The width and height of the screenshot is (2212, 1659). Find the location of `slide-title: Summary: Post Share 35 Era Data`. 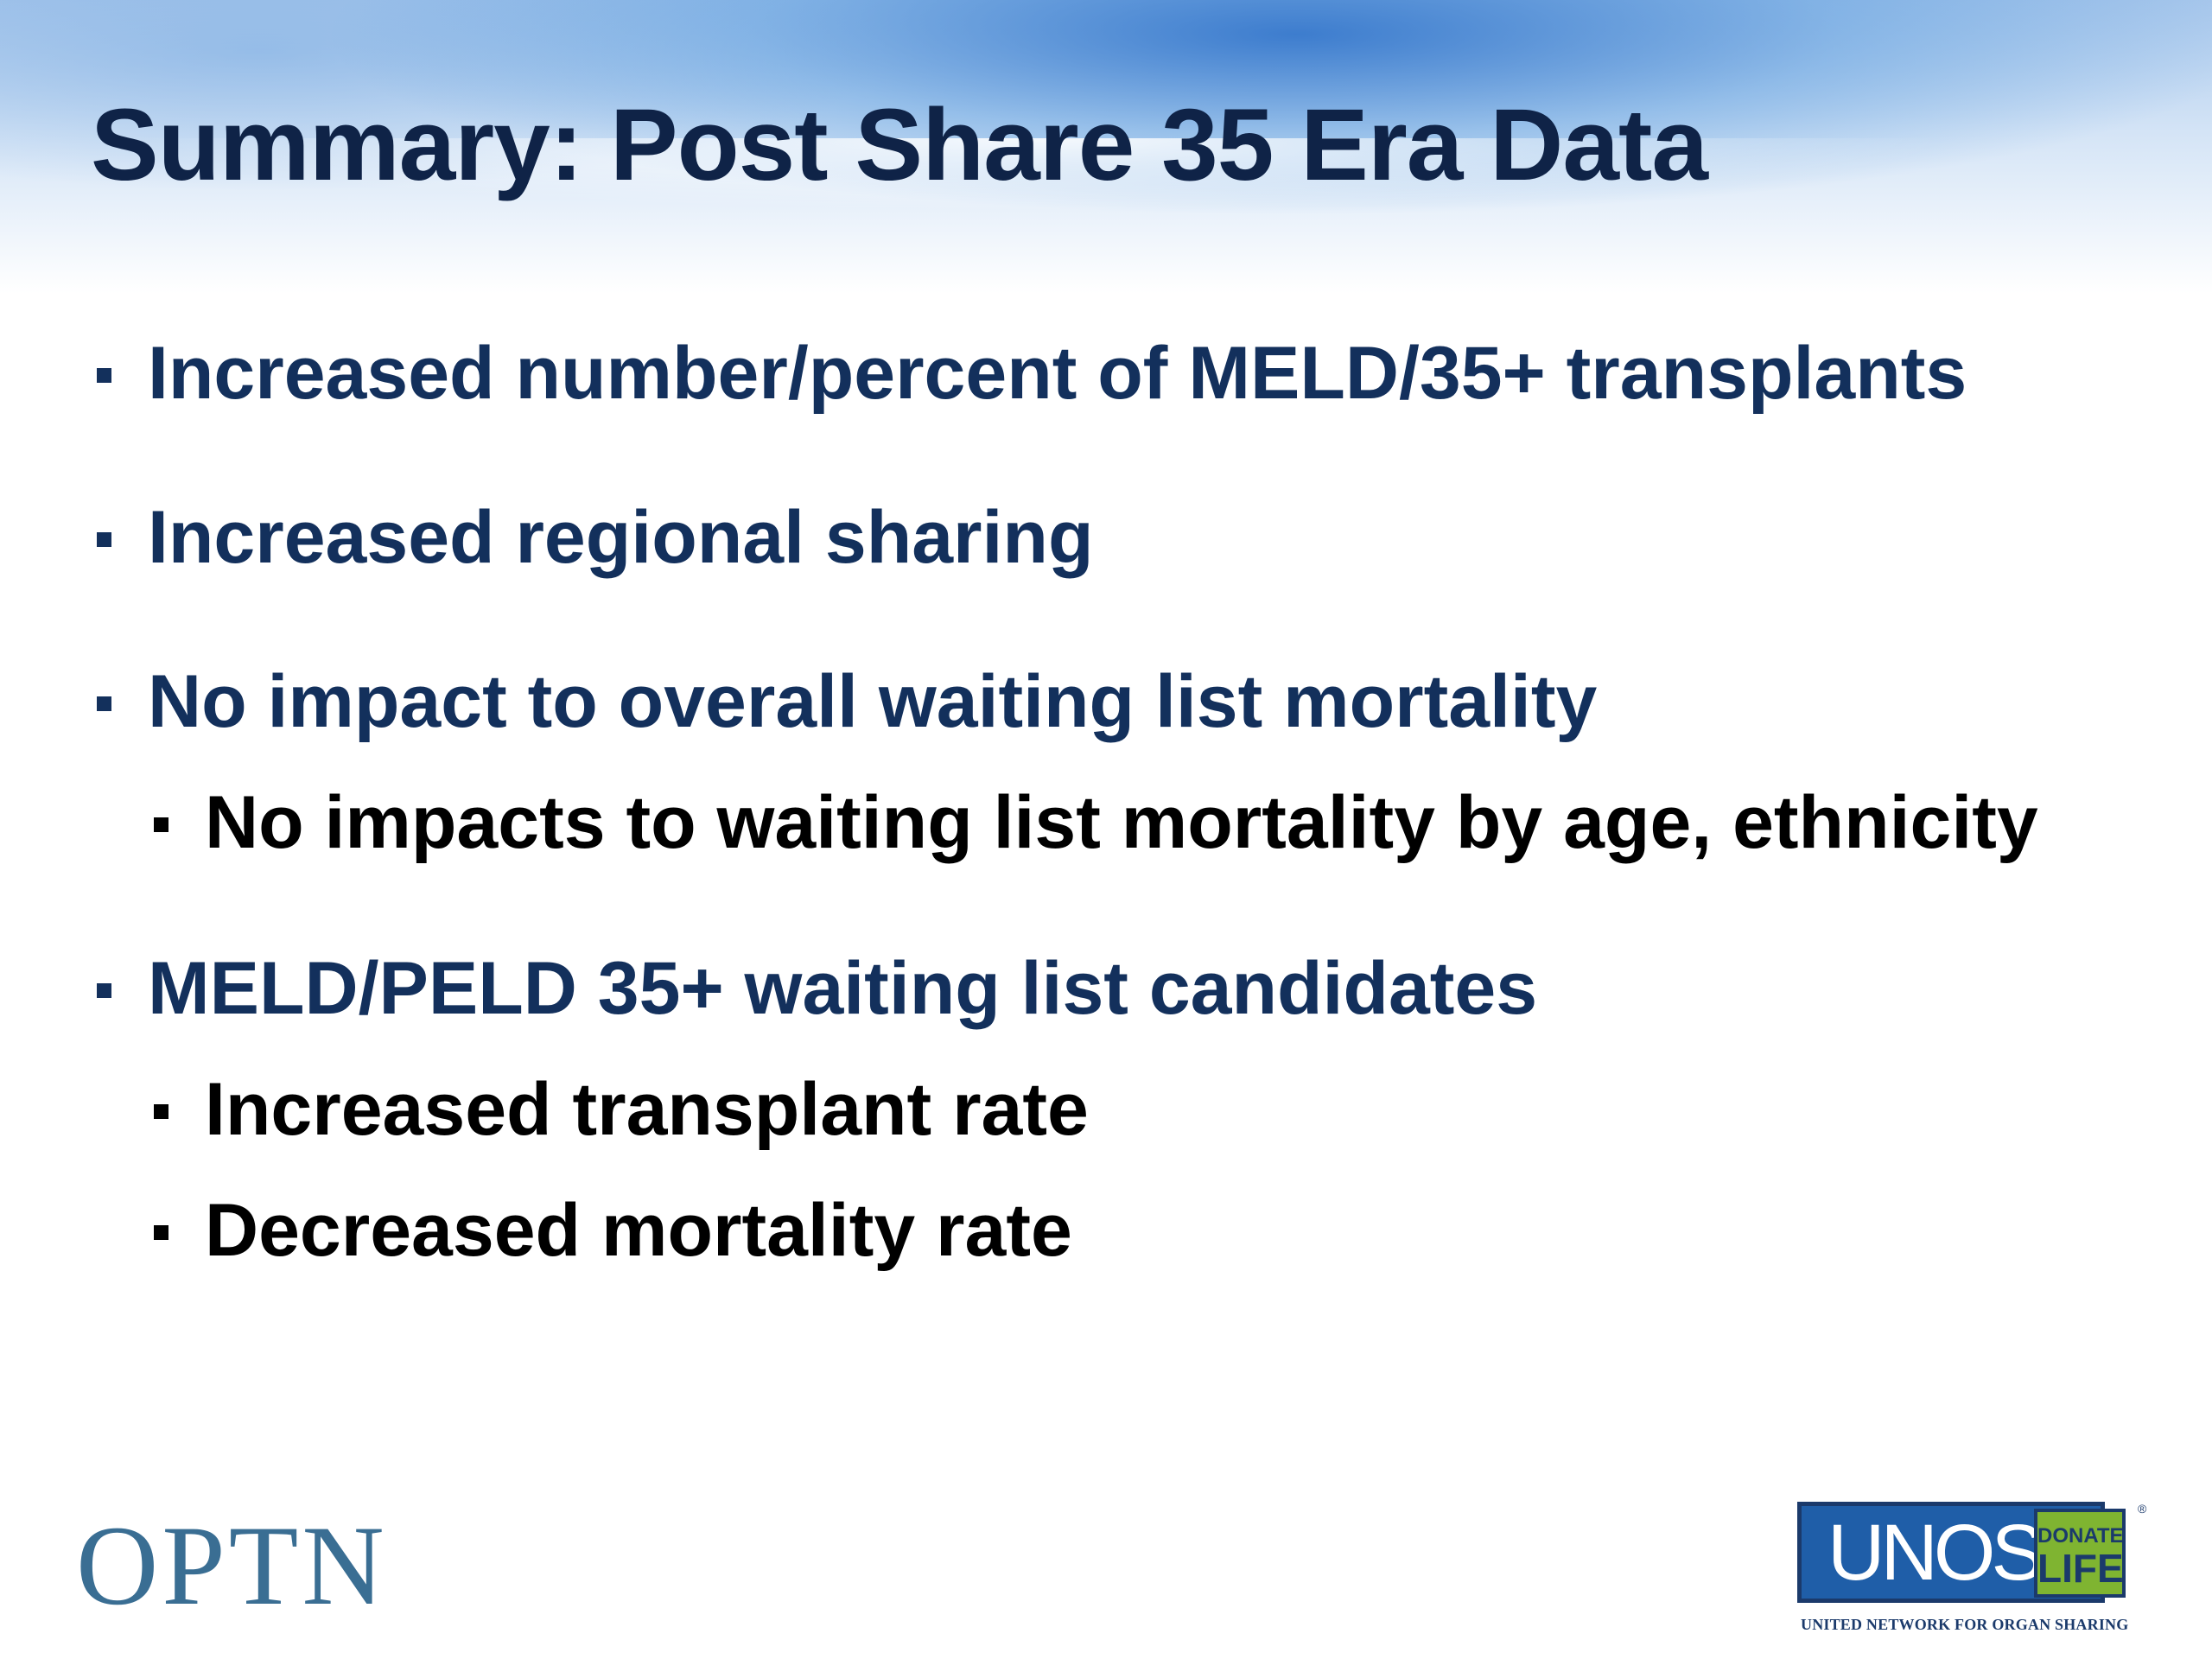

slide-title: Summary: Post Share 35 Era Data is located at coordinates (899, 145).